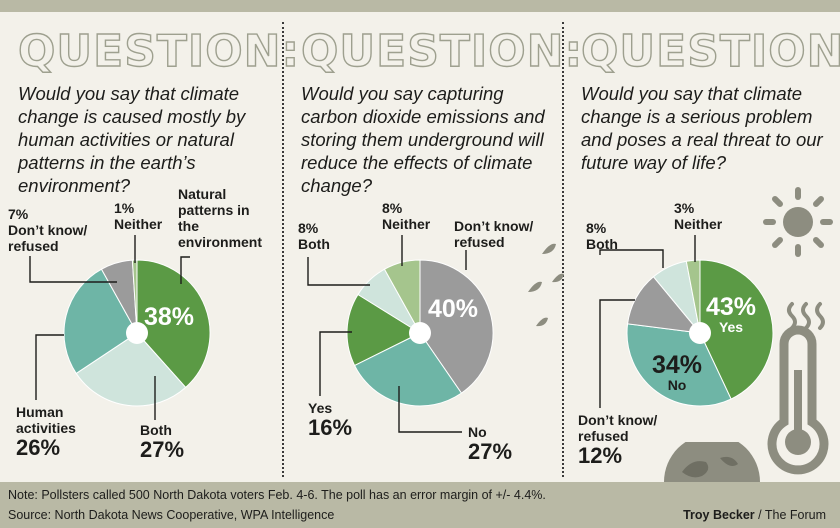 Image resolution: width=840 pixels, height=528 pixels. Describe the element at coordinates (420, 6) in the screenshot. I see `top-band` at that location.